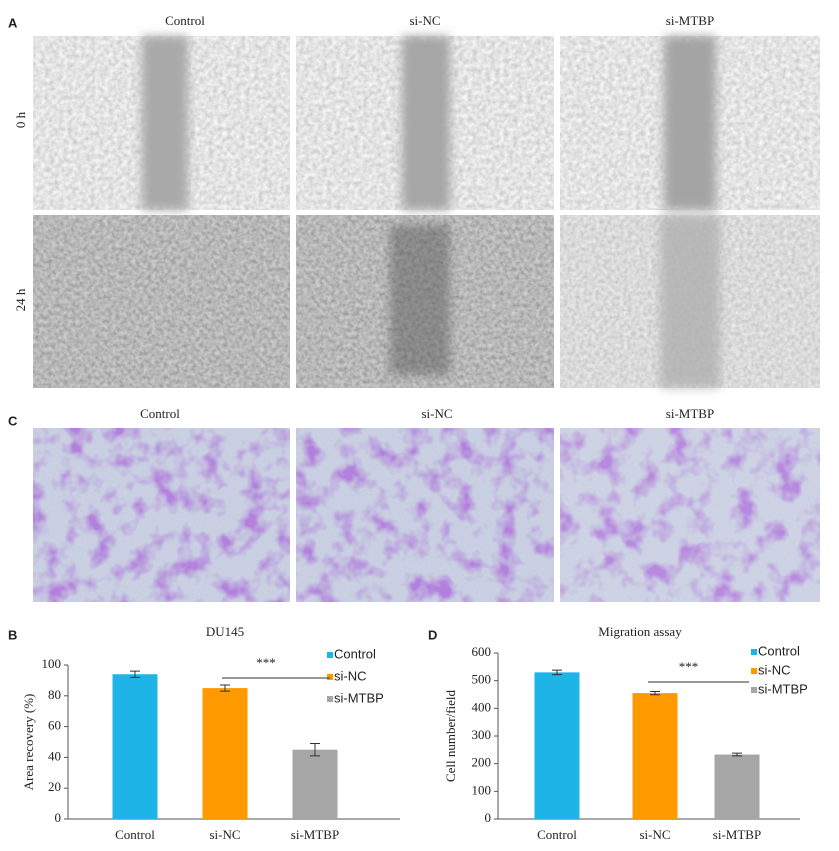 The image size is (839, 851). I want to click on y-tick-label: 40, so click(54, 755).